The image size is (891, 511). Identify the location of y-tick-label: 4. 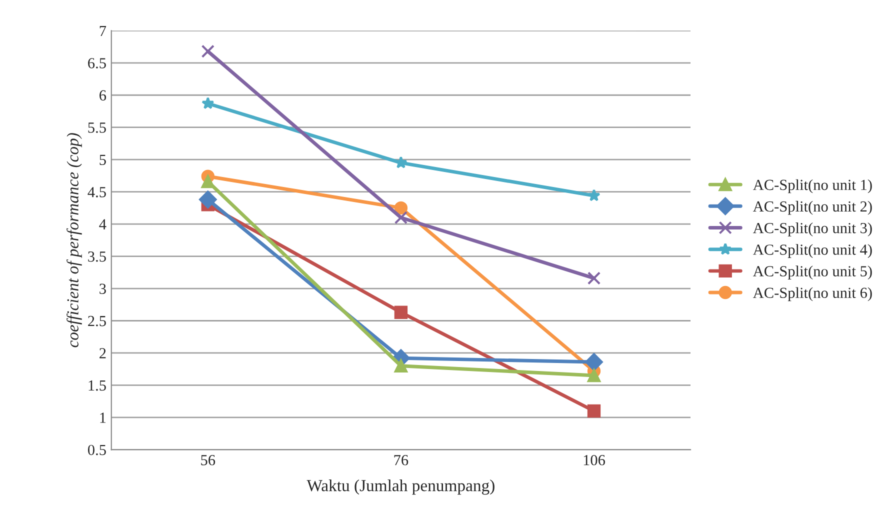
(102, 224).